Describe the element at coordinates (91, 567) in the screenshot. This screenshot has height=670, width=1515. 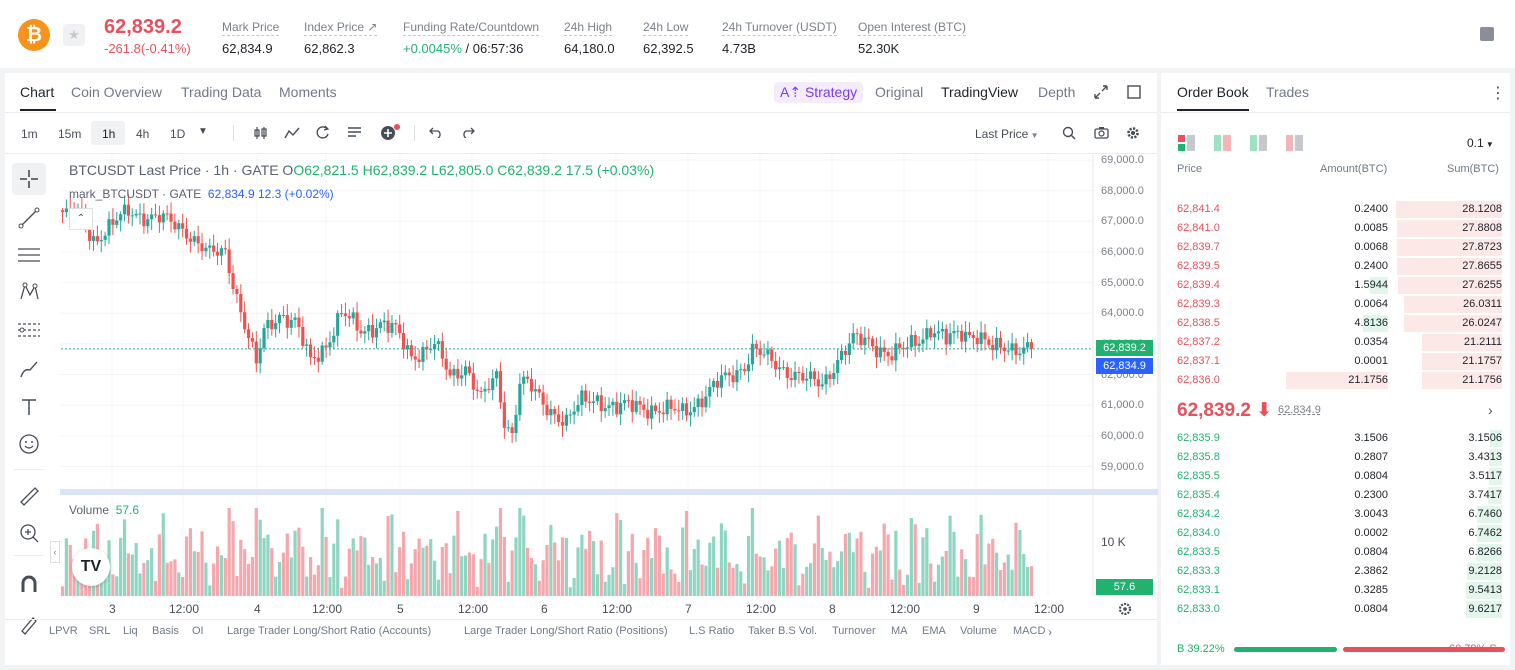
I see `tradingview-logo-icon: TV` at that location.